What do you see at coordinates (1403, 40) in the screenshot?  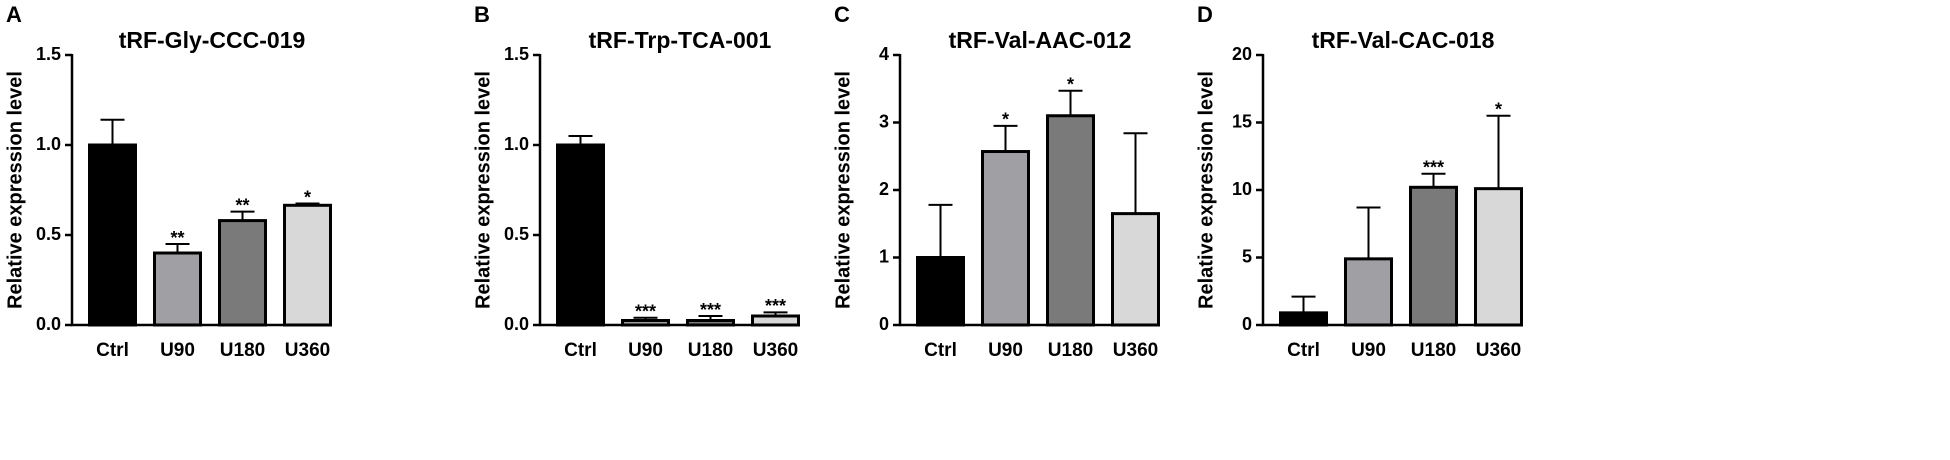 I see `chart-title: tRF-Val-CAC-018` at bounding box center [1403, 40].